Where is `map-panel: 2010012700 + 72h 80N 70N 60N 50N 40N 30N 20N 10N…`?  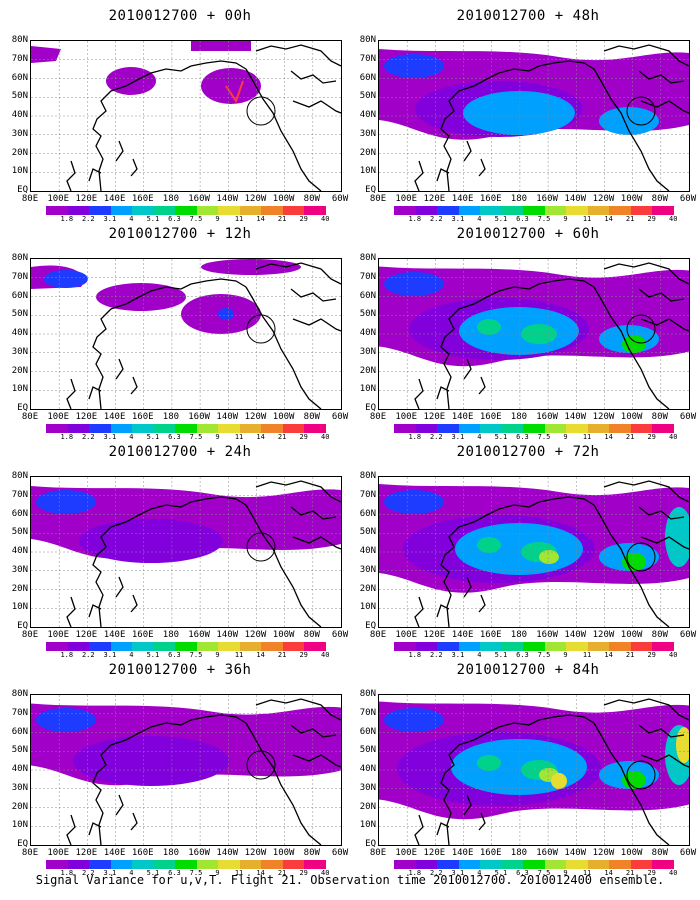 map-panel: 2010012700 + 72h 80N 70N 60N 50N 40N 30N 20N 10N… is located at coordinates (528, 548).